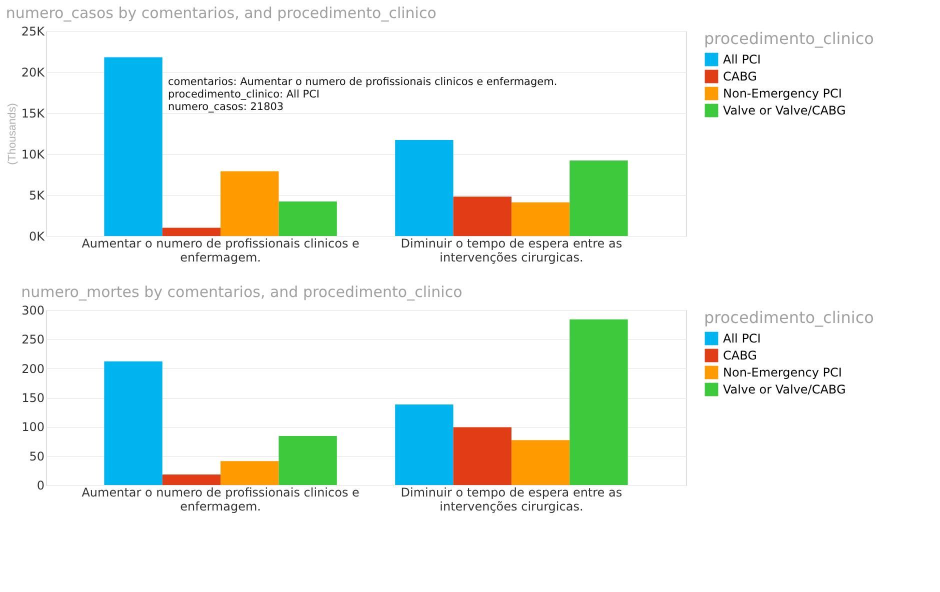 This screenshot has height=592, width=940. What do you see at coordinates (244, 94) in the screenshot?
I see `annotation: procedimento_clinico: All PCI` at bounding box center [244, 94].